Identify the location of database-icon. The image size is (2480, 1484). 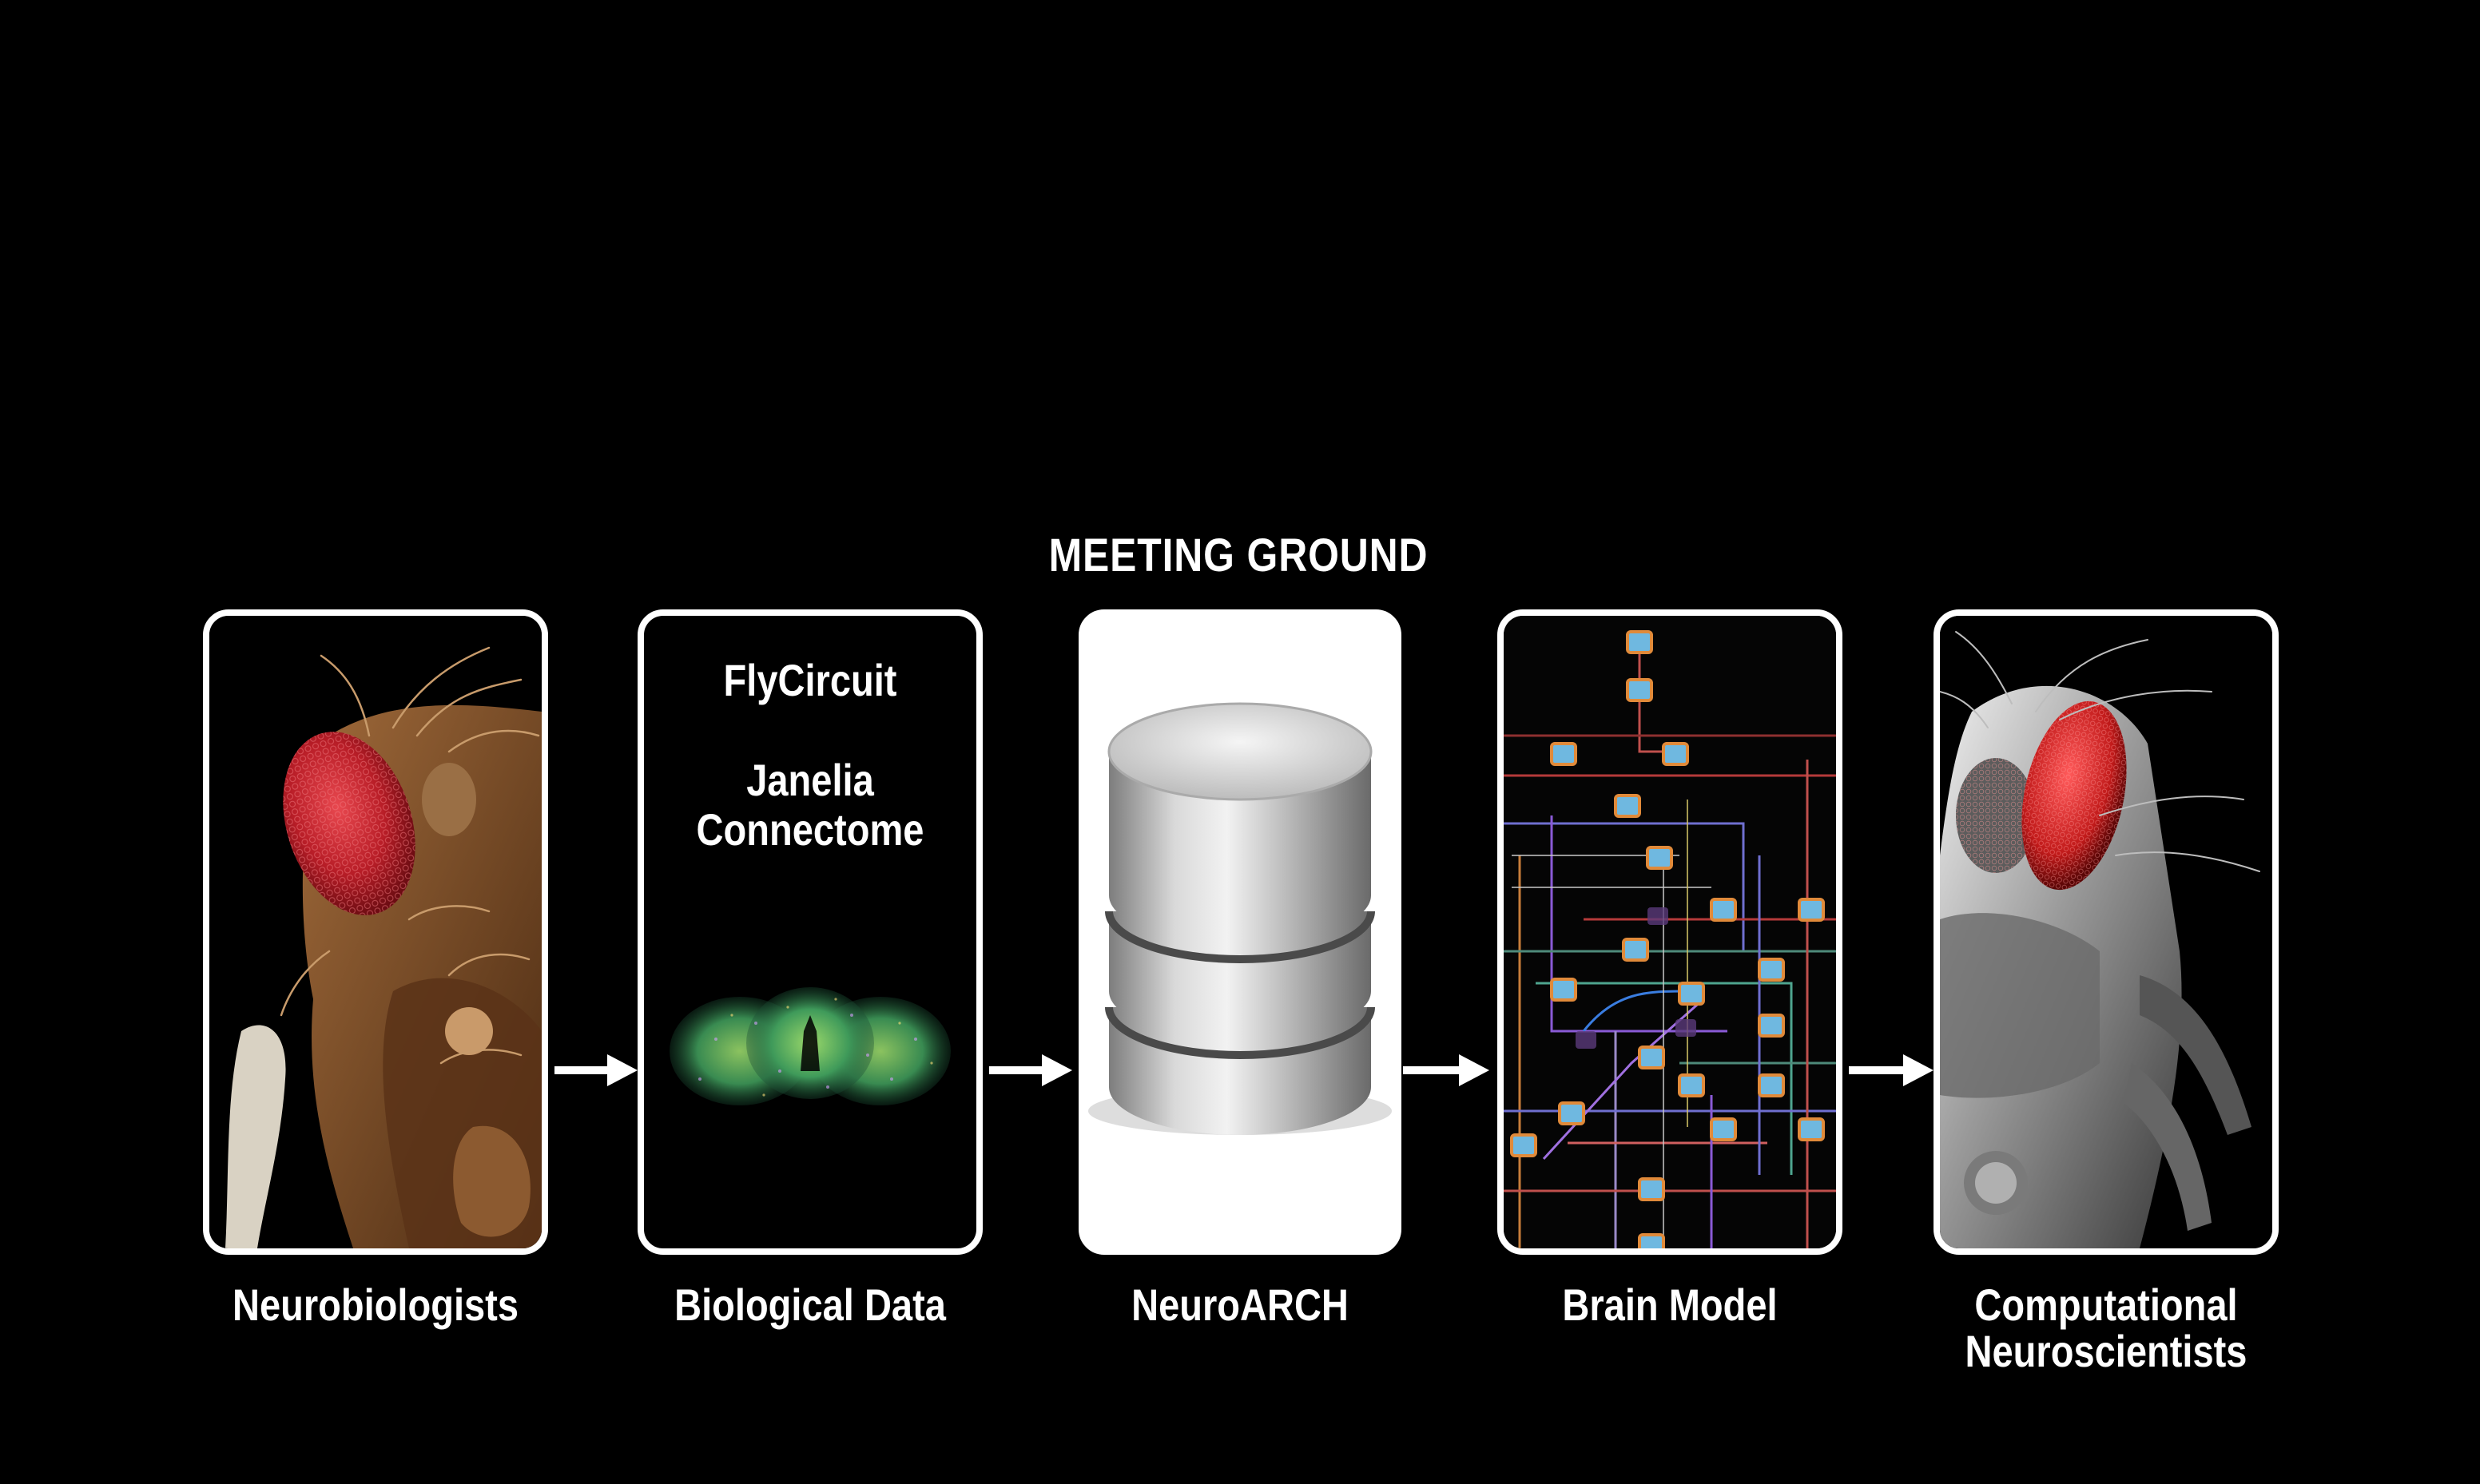
(1240, 918).